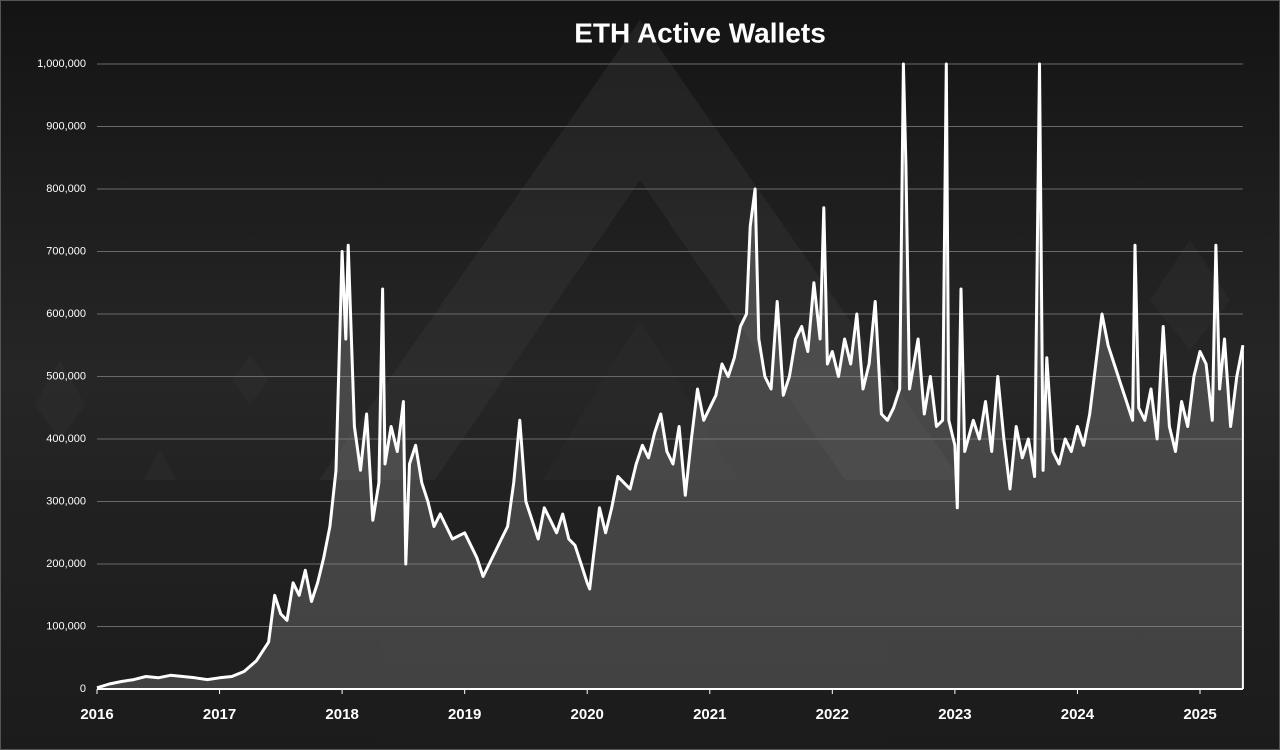 The width and height of the screenshot is (1280, 750). I want to click on y-tick-label: 500,000, so click(66, 376).